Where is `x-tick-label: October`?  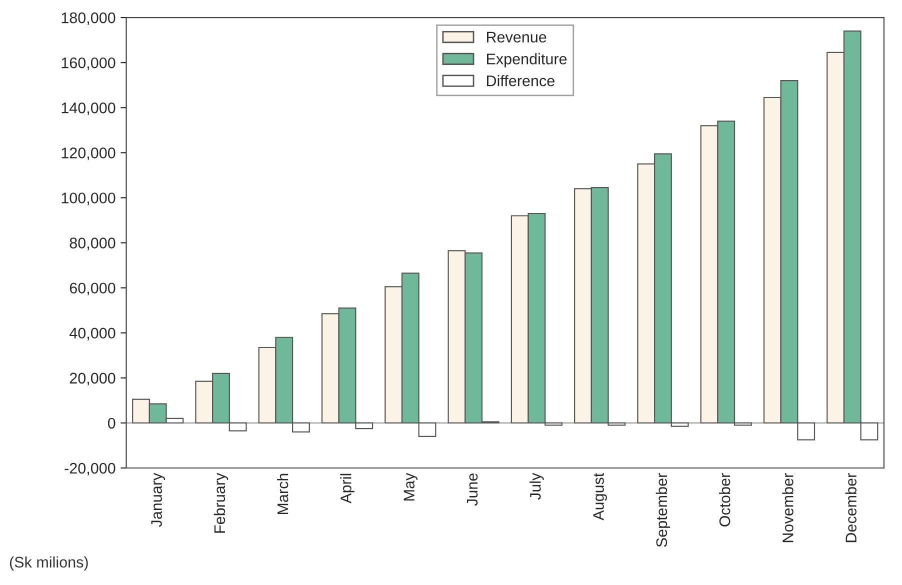
x-tick-label: October is located at coordinates (724, 499).